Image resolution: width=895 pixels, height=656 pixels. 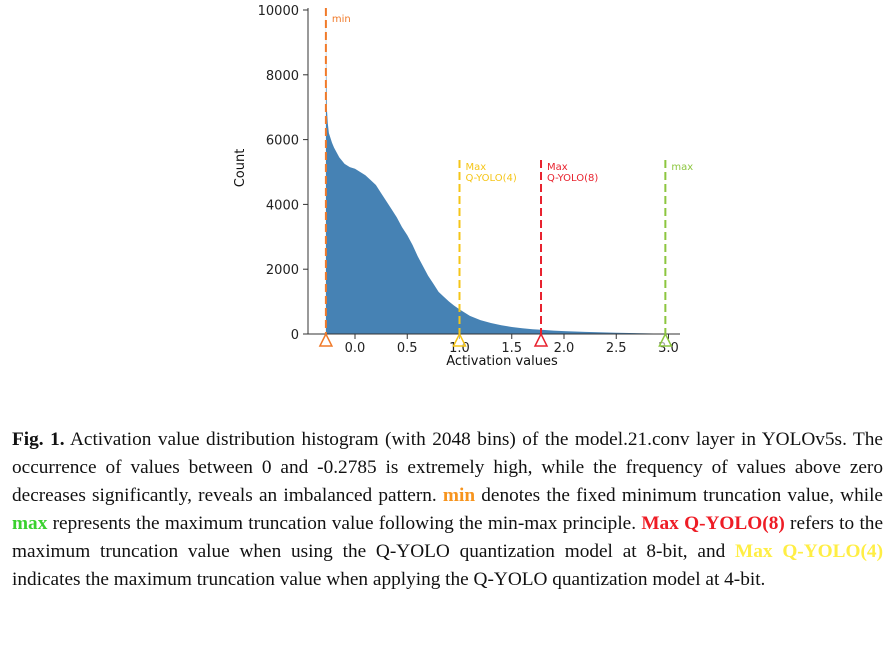 I want to click on x-tick-label: 2.5, so click(x=616, y=348).